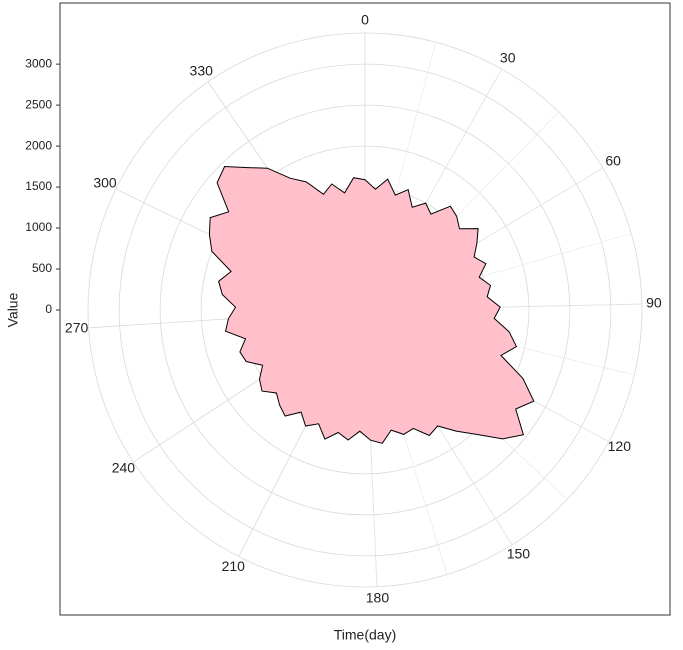 Image resolution: width=683 pixels, height=650 pixels. What do you see at coordinates (105, 183) in the screenshot?
I see `x-tick-label: 300` at bounding box center [105, 183].